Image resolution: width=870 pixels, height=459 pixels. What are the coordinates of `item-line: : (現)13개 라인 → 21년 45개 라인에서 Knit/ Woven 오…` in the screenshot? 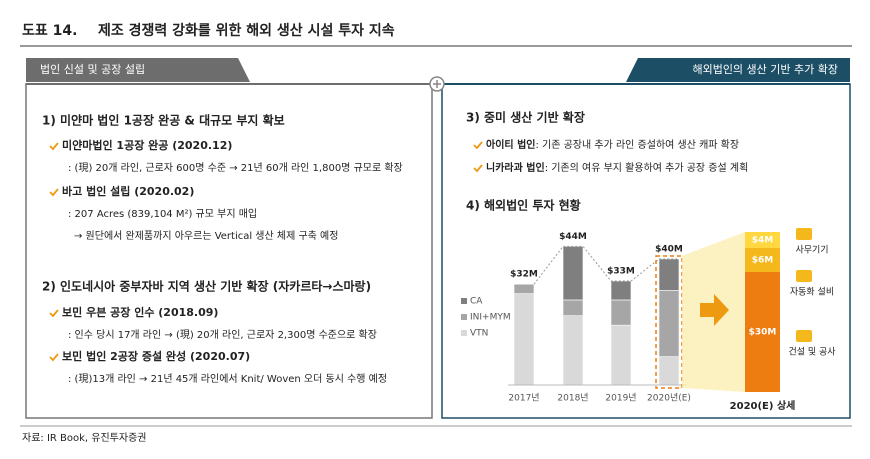 It's located at (227, 379).